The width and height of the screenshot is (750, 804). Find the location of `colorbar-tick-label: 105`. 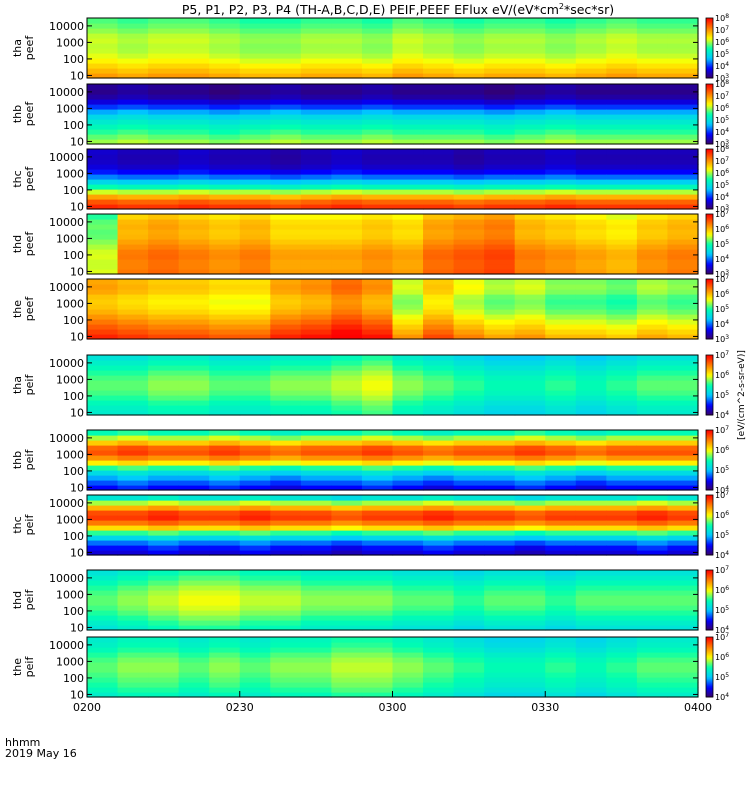

colorbar-tick-label: 105 is located at coordinates (722, 395).